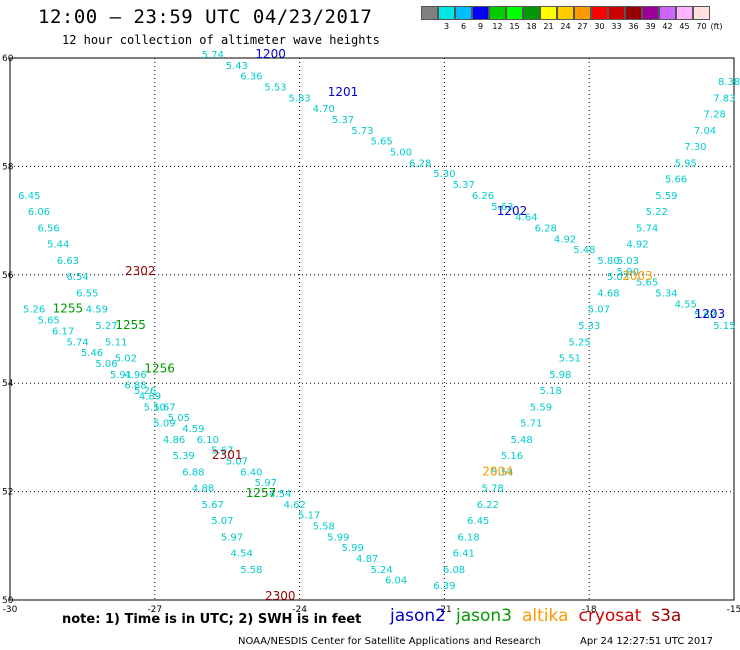 The height and width of the screenshot is (650, 740). I want to click on swh-value-label: 5.71, so click(531, 424).